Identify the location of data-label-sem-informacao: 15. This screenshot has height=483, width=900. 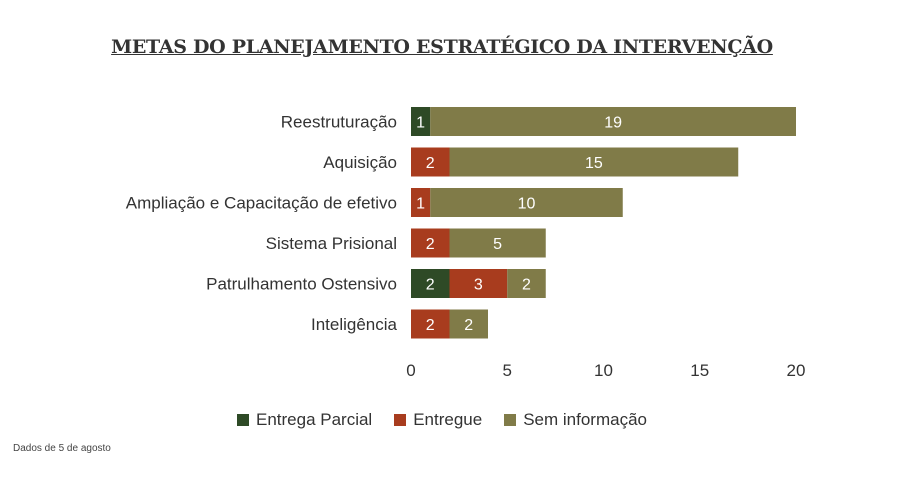
(594, 163).